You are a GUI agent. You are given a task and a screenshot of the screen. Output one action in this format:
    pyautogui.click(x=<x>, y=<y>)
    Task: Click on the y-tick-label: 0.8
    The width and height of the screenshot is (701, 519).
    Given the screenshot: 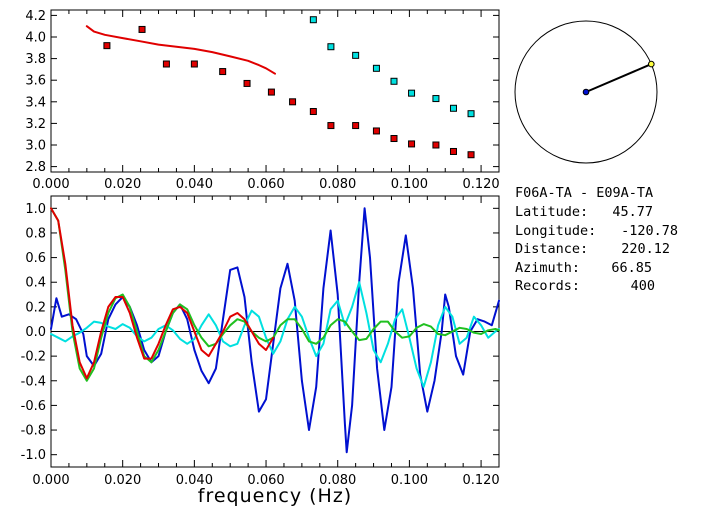 What is the action you would take?
    pyautogui.click(x=35, y=233)
    